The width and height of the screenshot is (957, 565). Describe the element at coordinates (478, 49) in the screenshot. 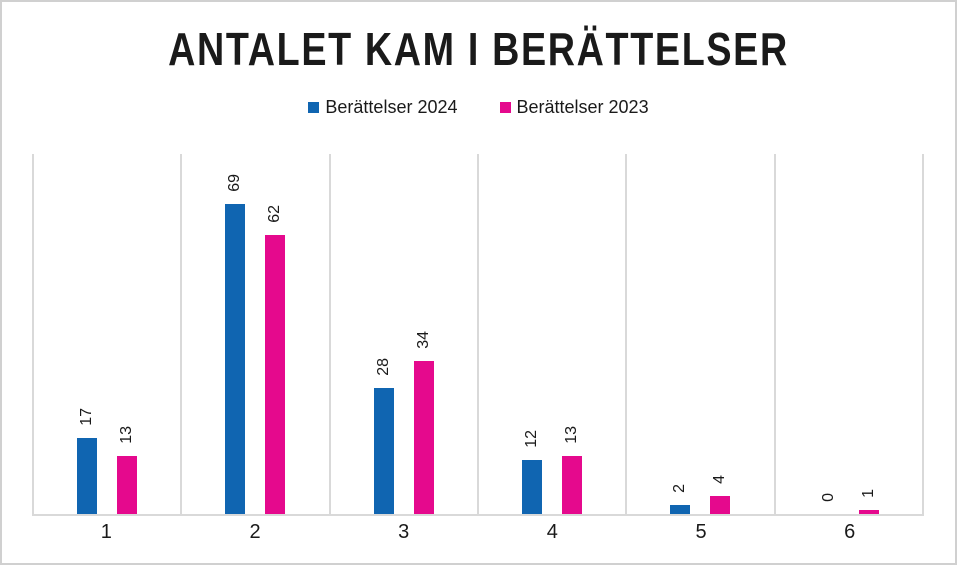

I see `chart-title: ANTALET KAM I BERÄTTELSER` at that location.